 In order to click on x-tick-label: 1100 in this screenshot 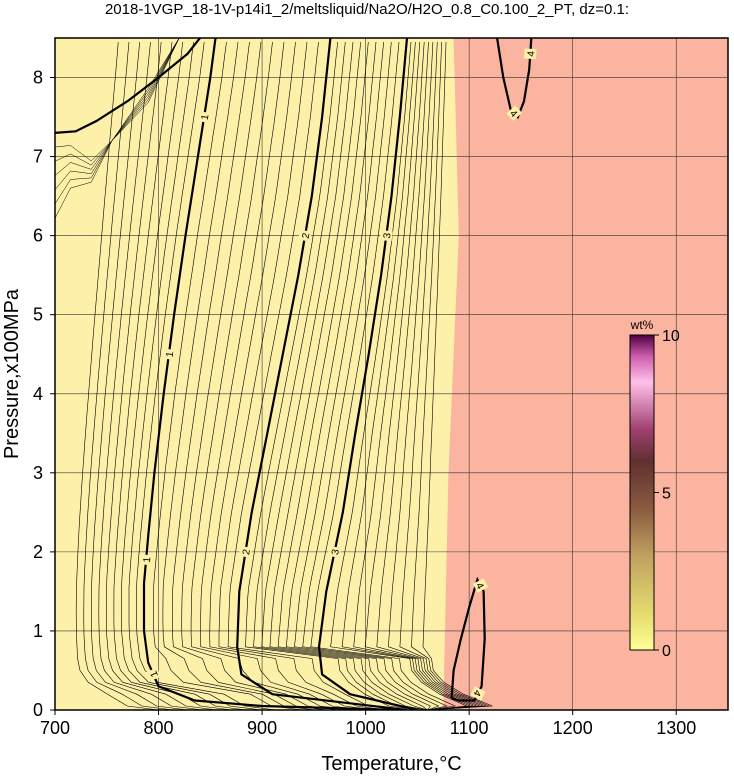, I will do `click(469, 728)`.